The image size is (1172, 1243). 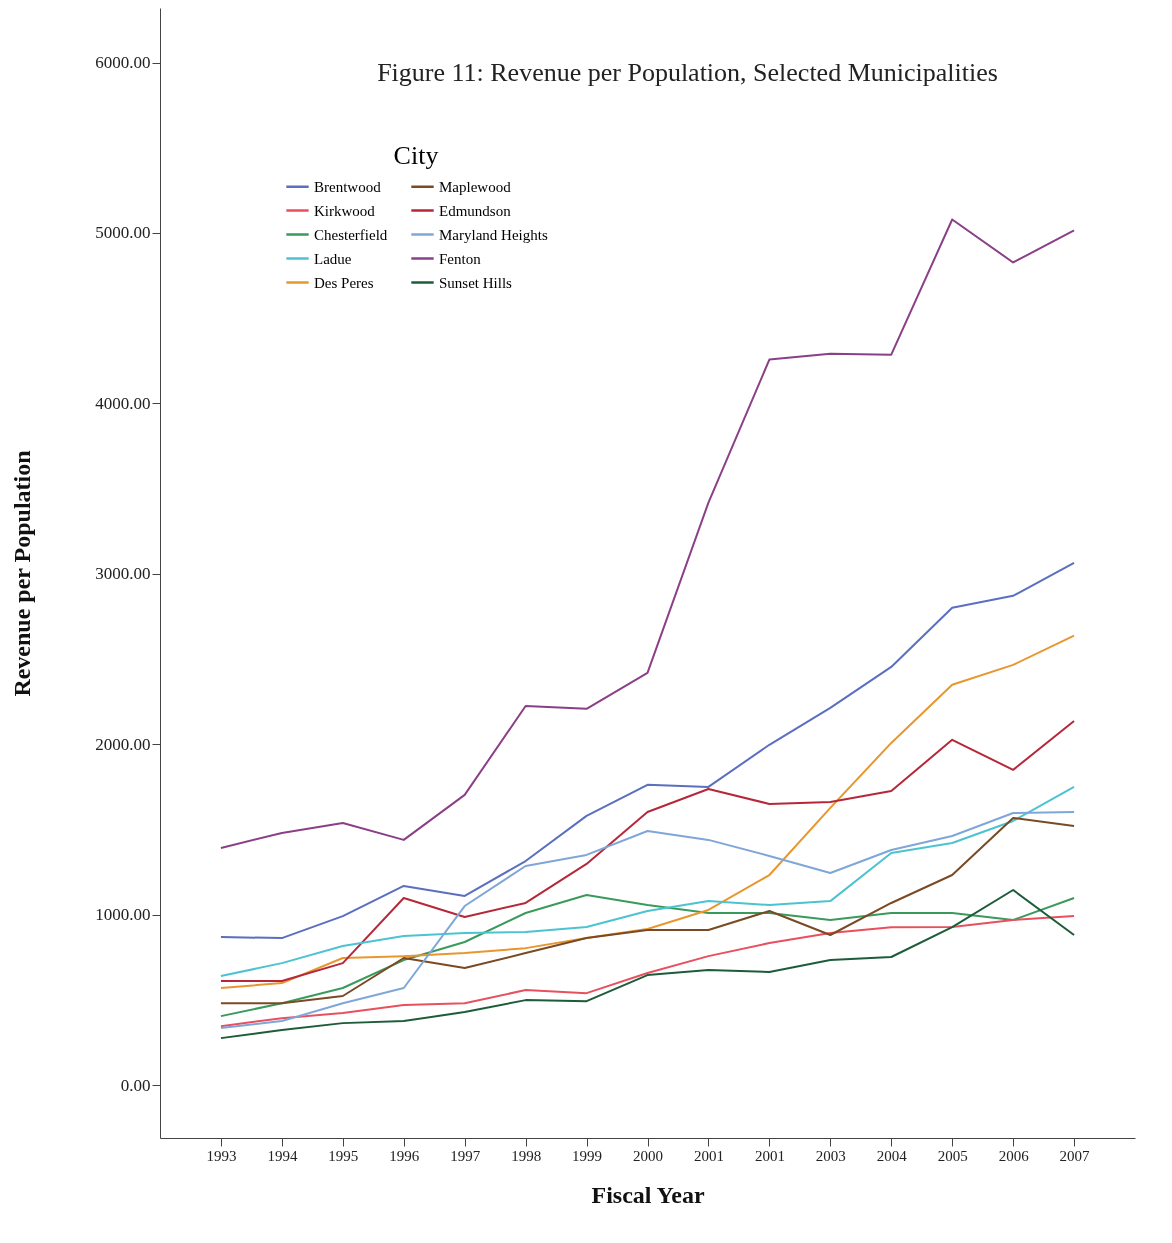 I want to click on x-tick-label: 2003, so click(x=830, y=1155).